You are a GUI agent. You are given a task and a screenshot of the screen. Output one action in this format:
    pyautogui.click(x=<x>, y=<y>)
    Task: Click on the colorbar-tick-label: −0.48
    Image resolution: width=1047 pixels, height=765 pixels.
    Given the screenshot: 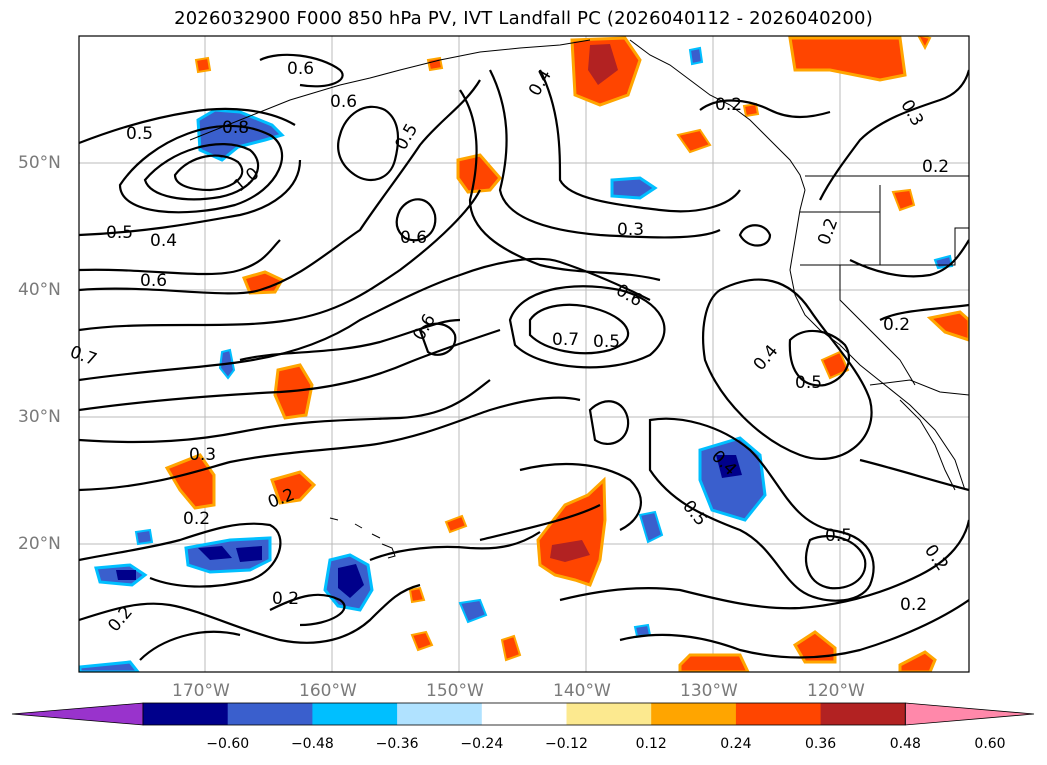 What is the action you would take?
    pyautogui.click(x=312, y=744)
    